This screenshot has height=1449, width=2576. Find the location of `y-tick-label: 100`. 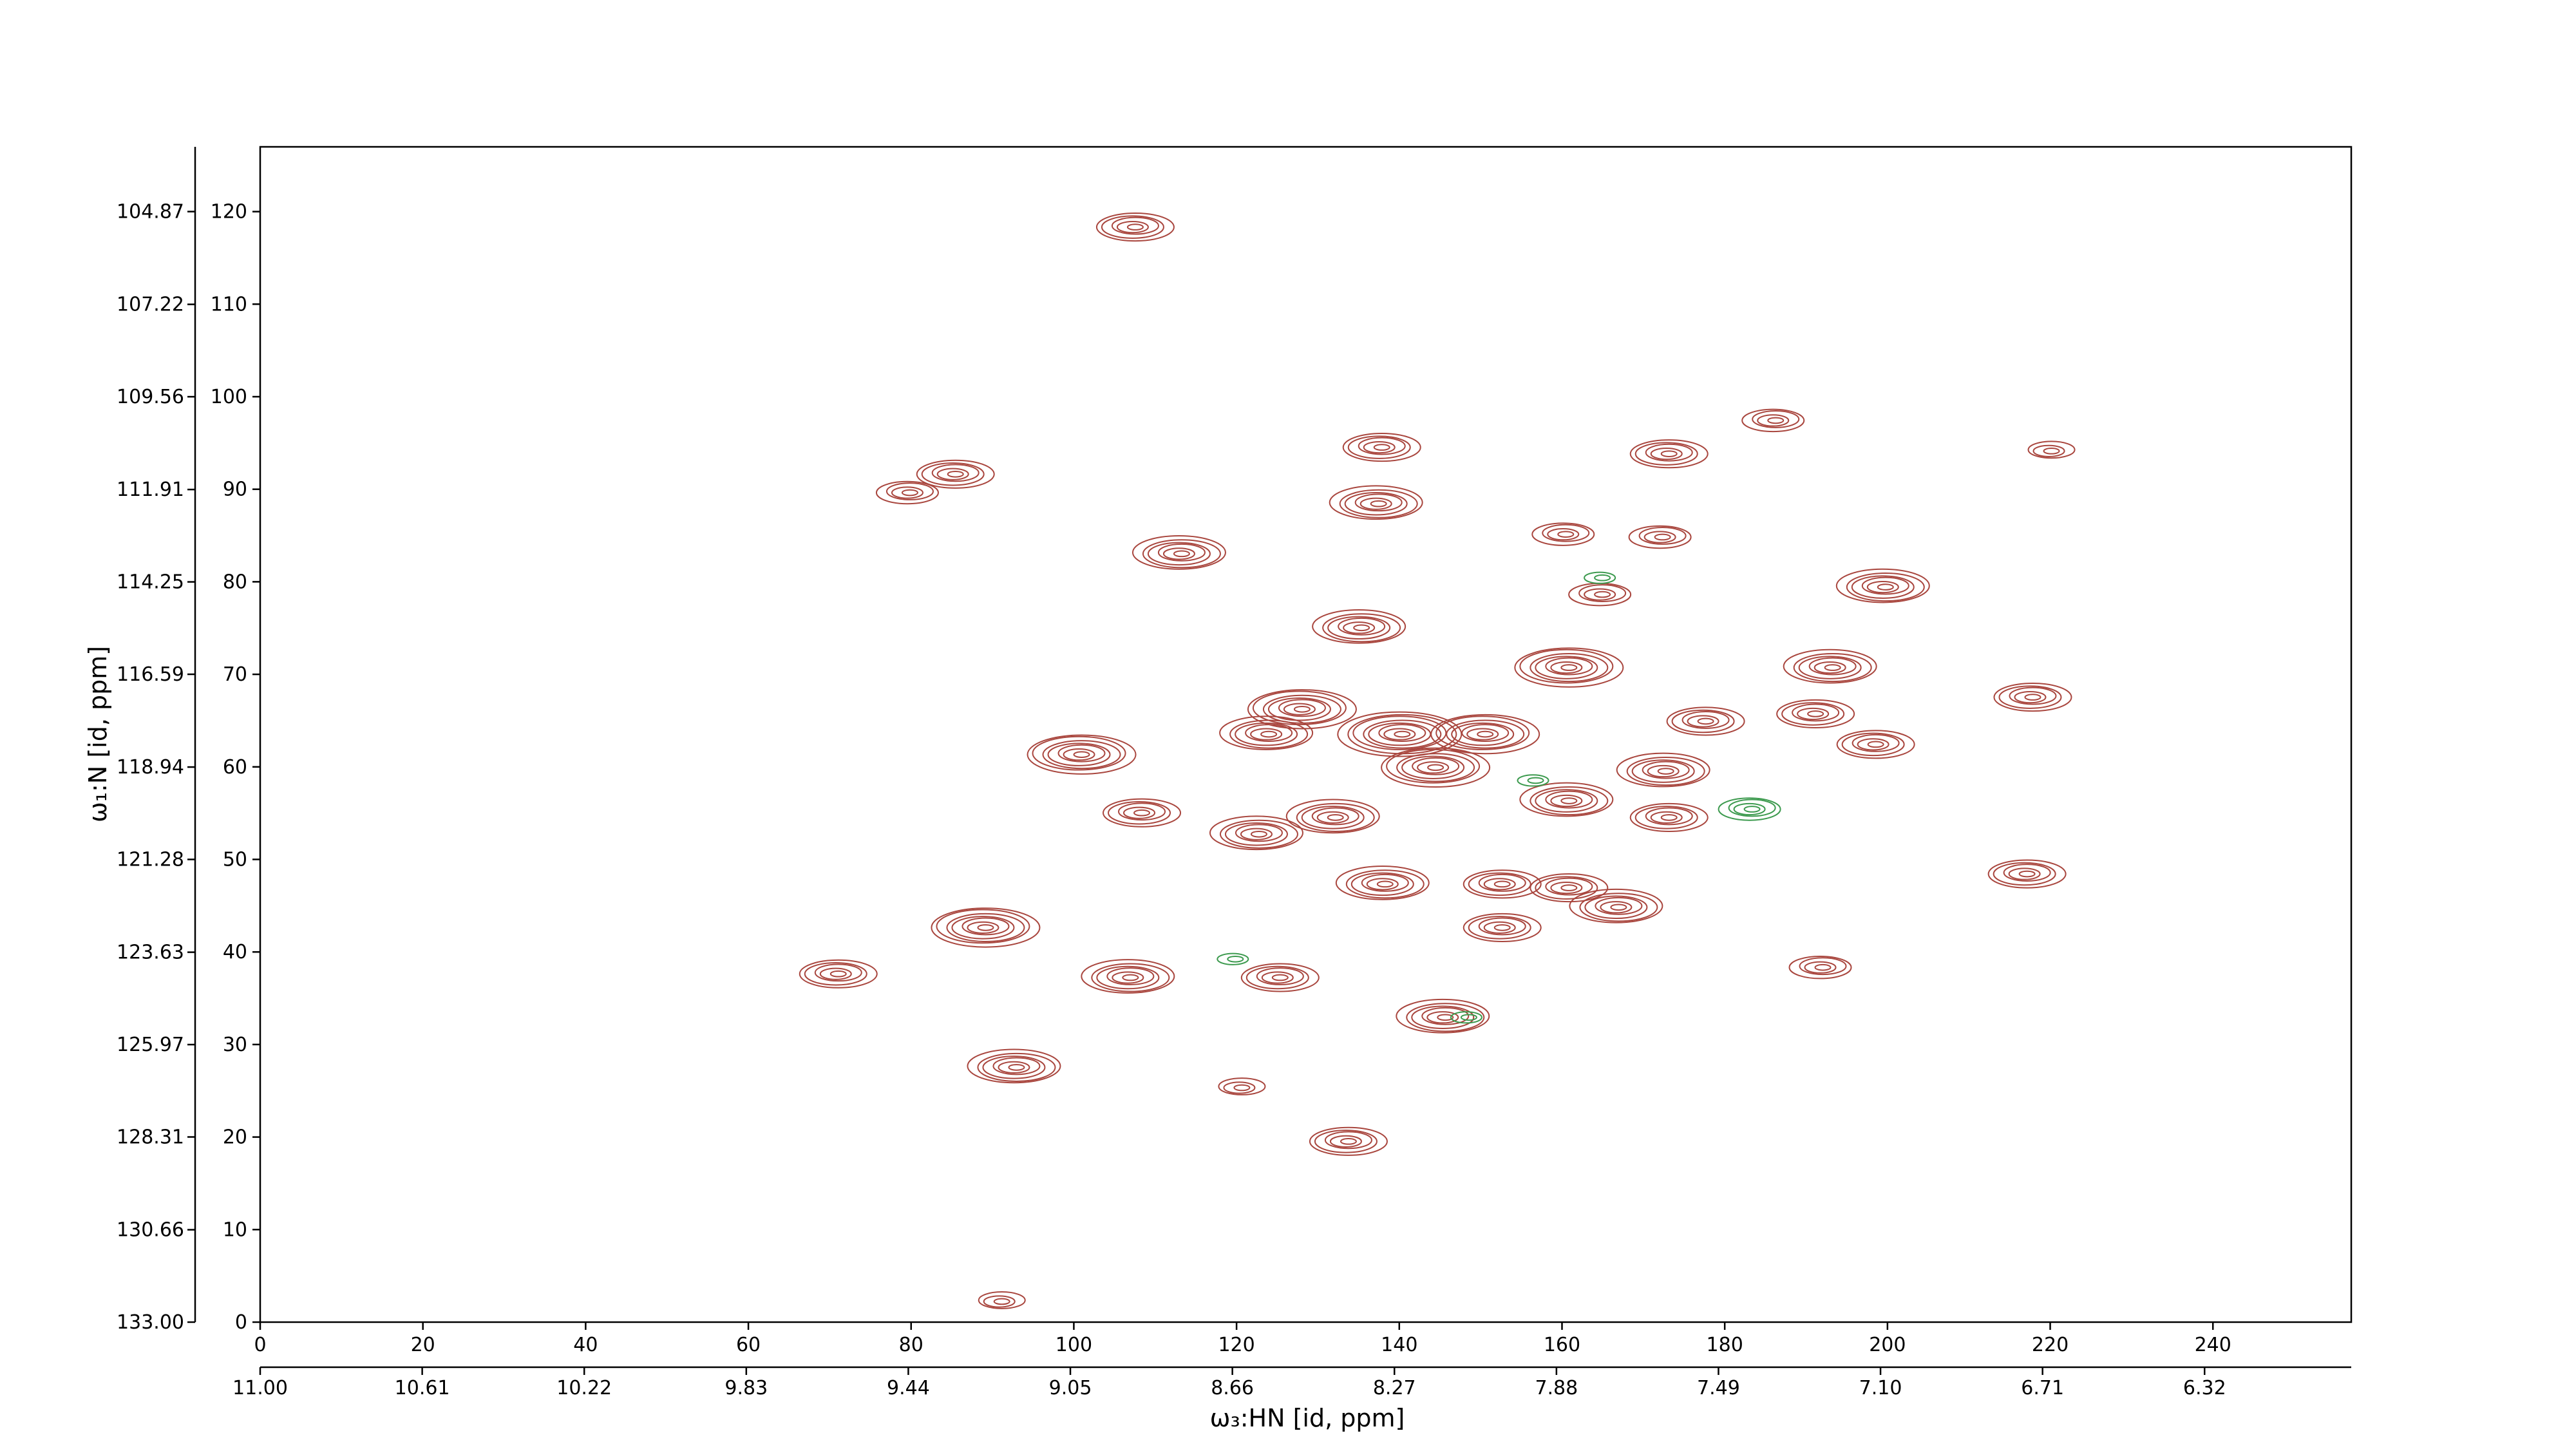

y-tick-label: 100 is located at coordinates (229, 397).